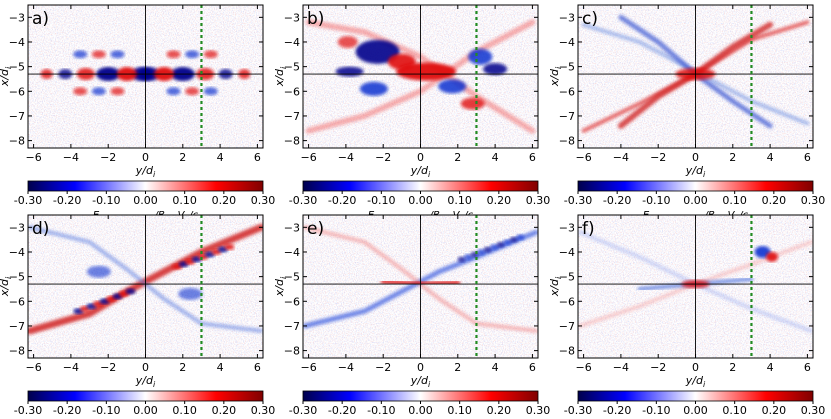 This screenshot has width=831, height=419. I want to click on panel-label: b), so click(315, 19).